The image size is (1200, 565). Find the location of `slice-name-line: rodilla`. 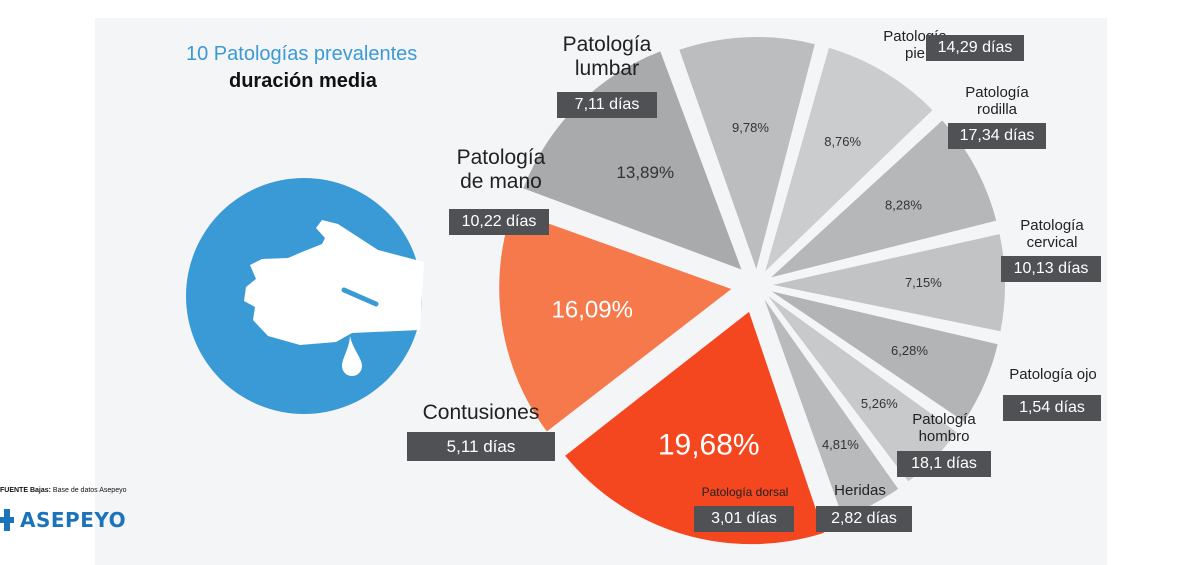

slice-name-line: rodilla is located at coordinates (997, 110).